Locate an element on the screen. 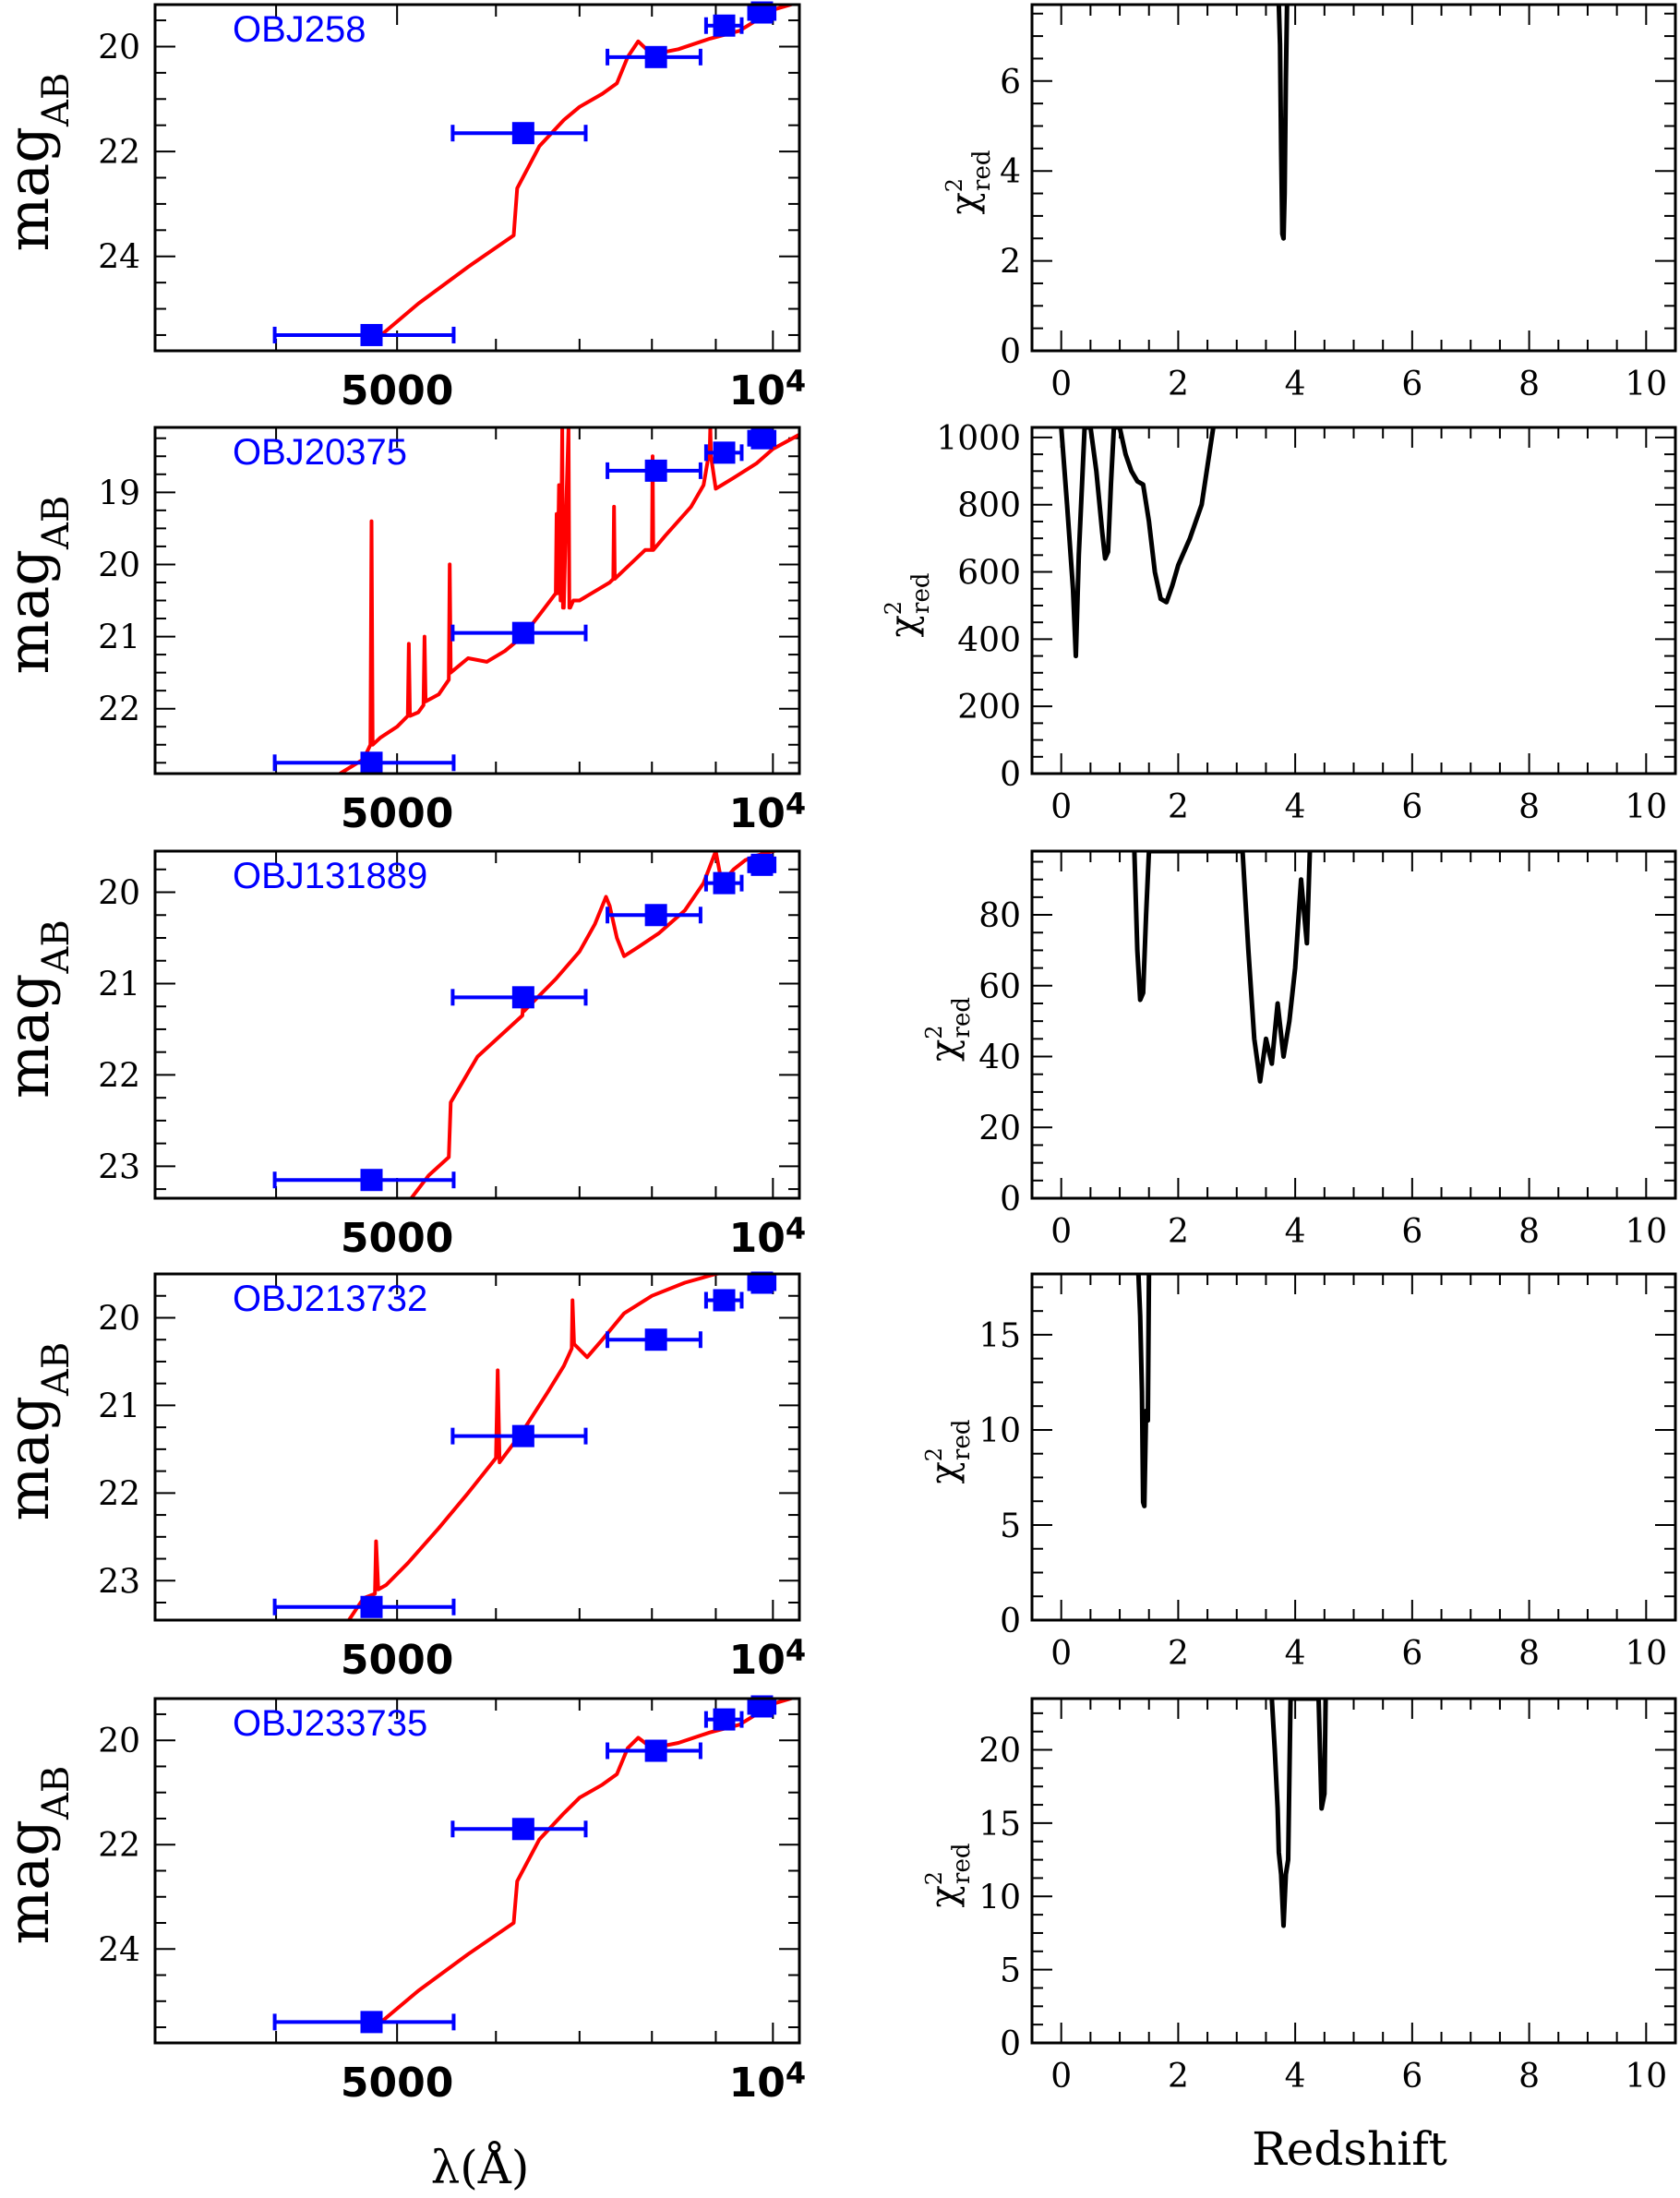  redshift-x-axis-title: Redshift is located at coordinates (1349, 2149).